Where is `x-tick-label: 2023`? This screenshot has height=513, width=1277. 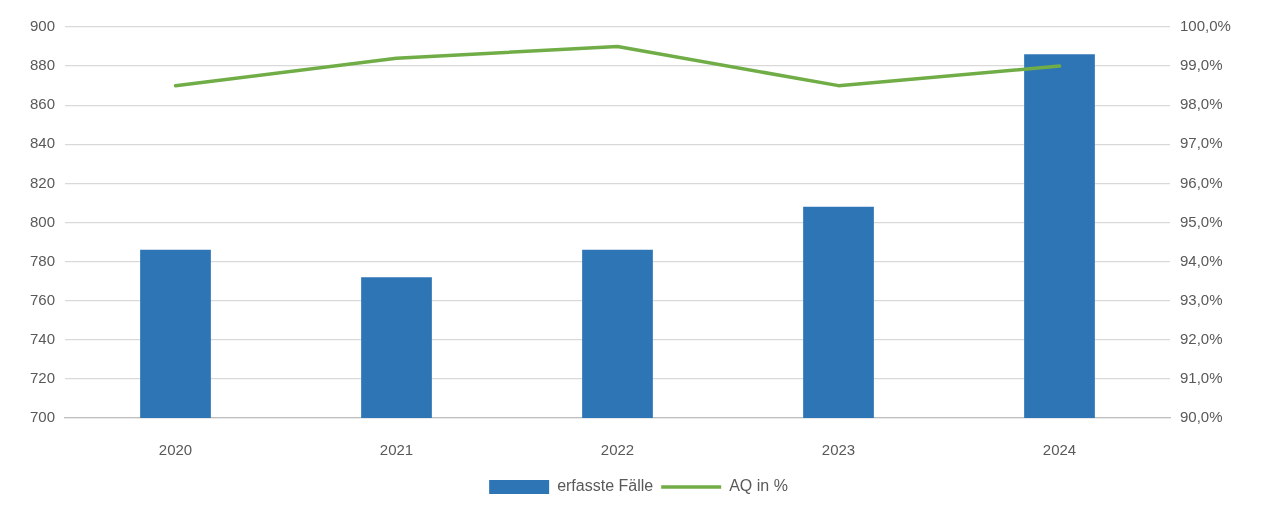 x-tick-label: 2023 is located at coordinates (838, 450).